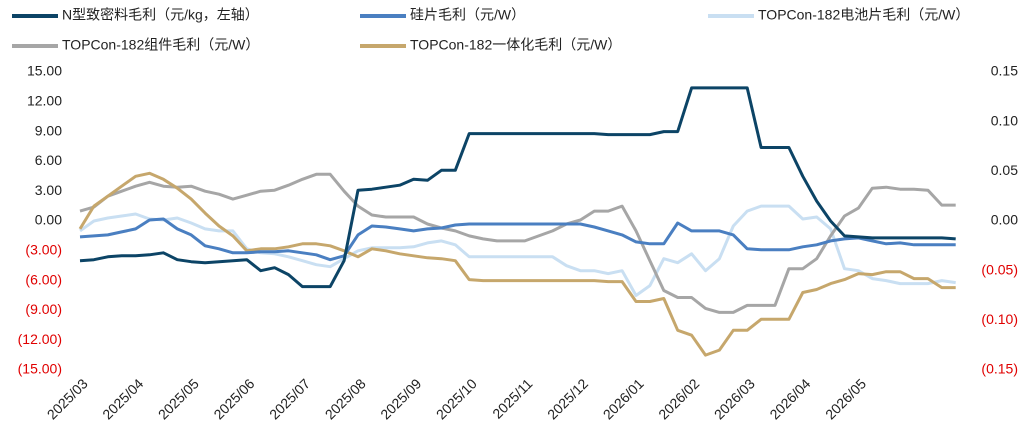 The width and height of the screenshot is (1033, 441). What do you see at coordinates (789, 398) in the screenshot?
I see `x-tick-label: 2026/04` at bounding box center [789, 398].